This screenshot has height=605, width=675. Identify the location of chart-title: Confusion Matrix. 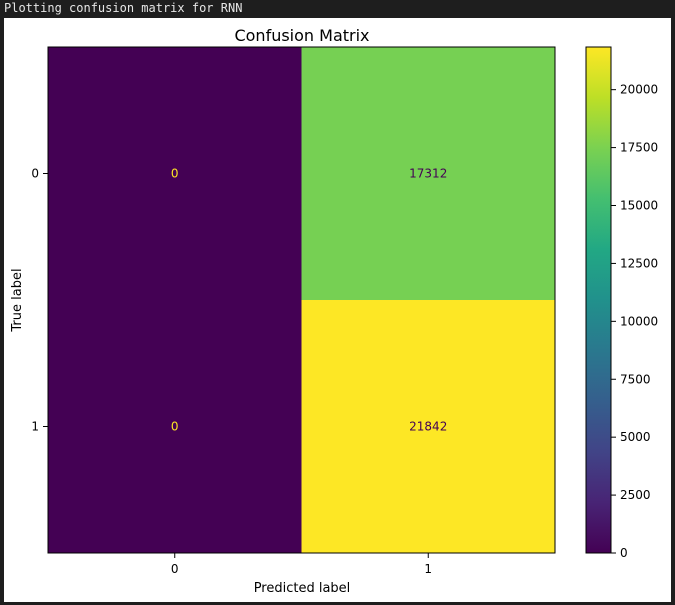
(301, 35).